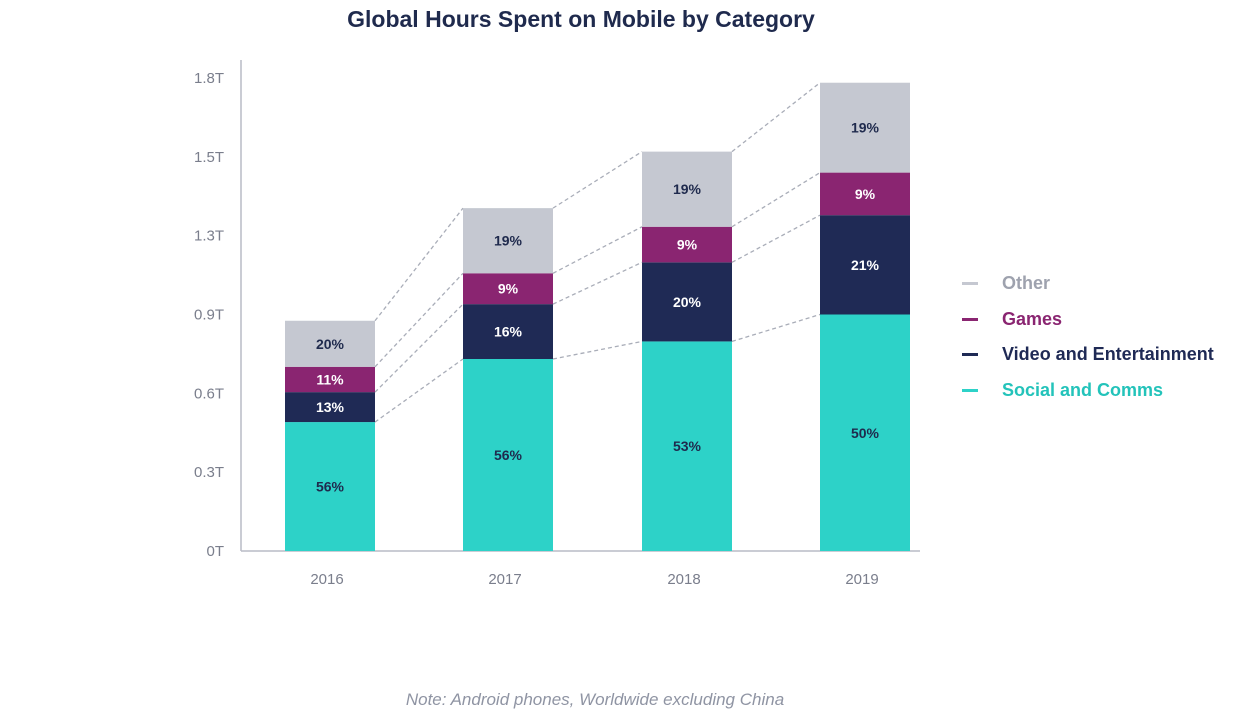 This screenshot has width=1256, height=710. I want to click on legend-item: Video and Entertainment, so click(1088, 355).